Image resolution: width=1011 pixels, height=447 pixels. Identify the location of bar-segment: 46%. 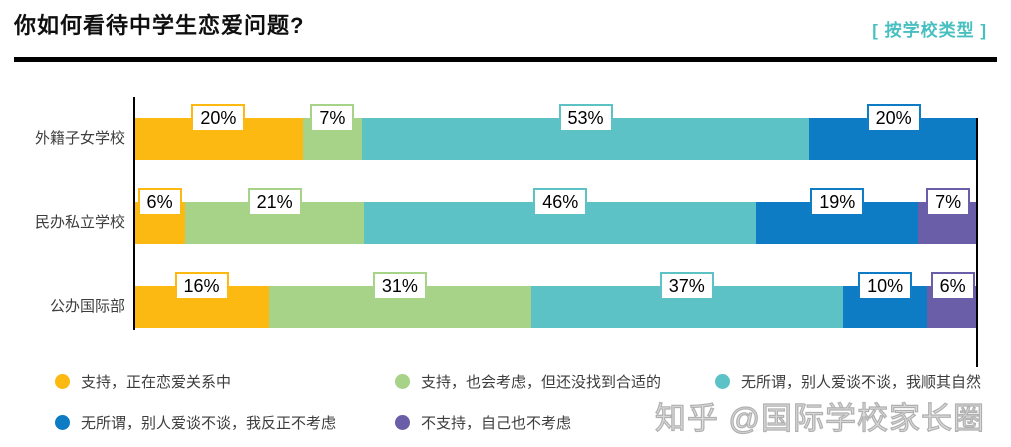
(560, 216).